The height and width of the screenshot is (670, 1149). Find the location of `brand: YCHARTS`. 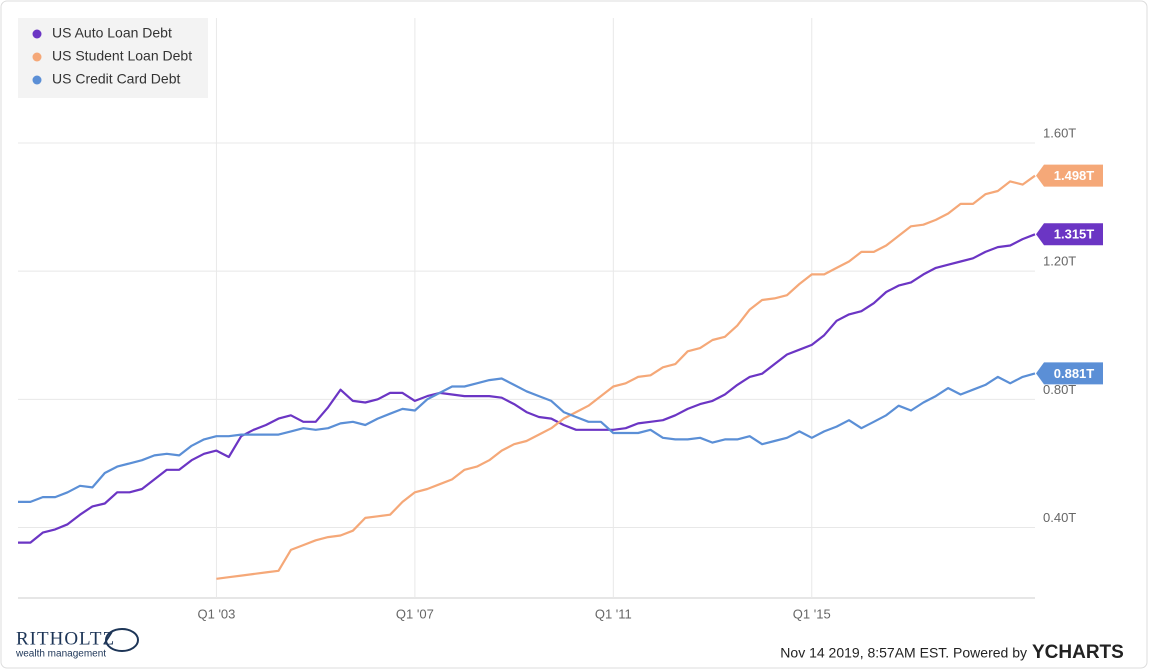

brand: YCHARTS is located at coordinates (1078, 652).